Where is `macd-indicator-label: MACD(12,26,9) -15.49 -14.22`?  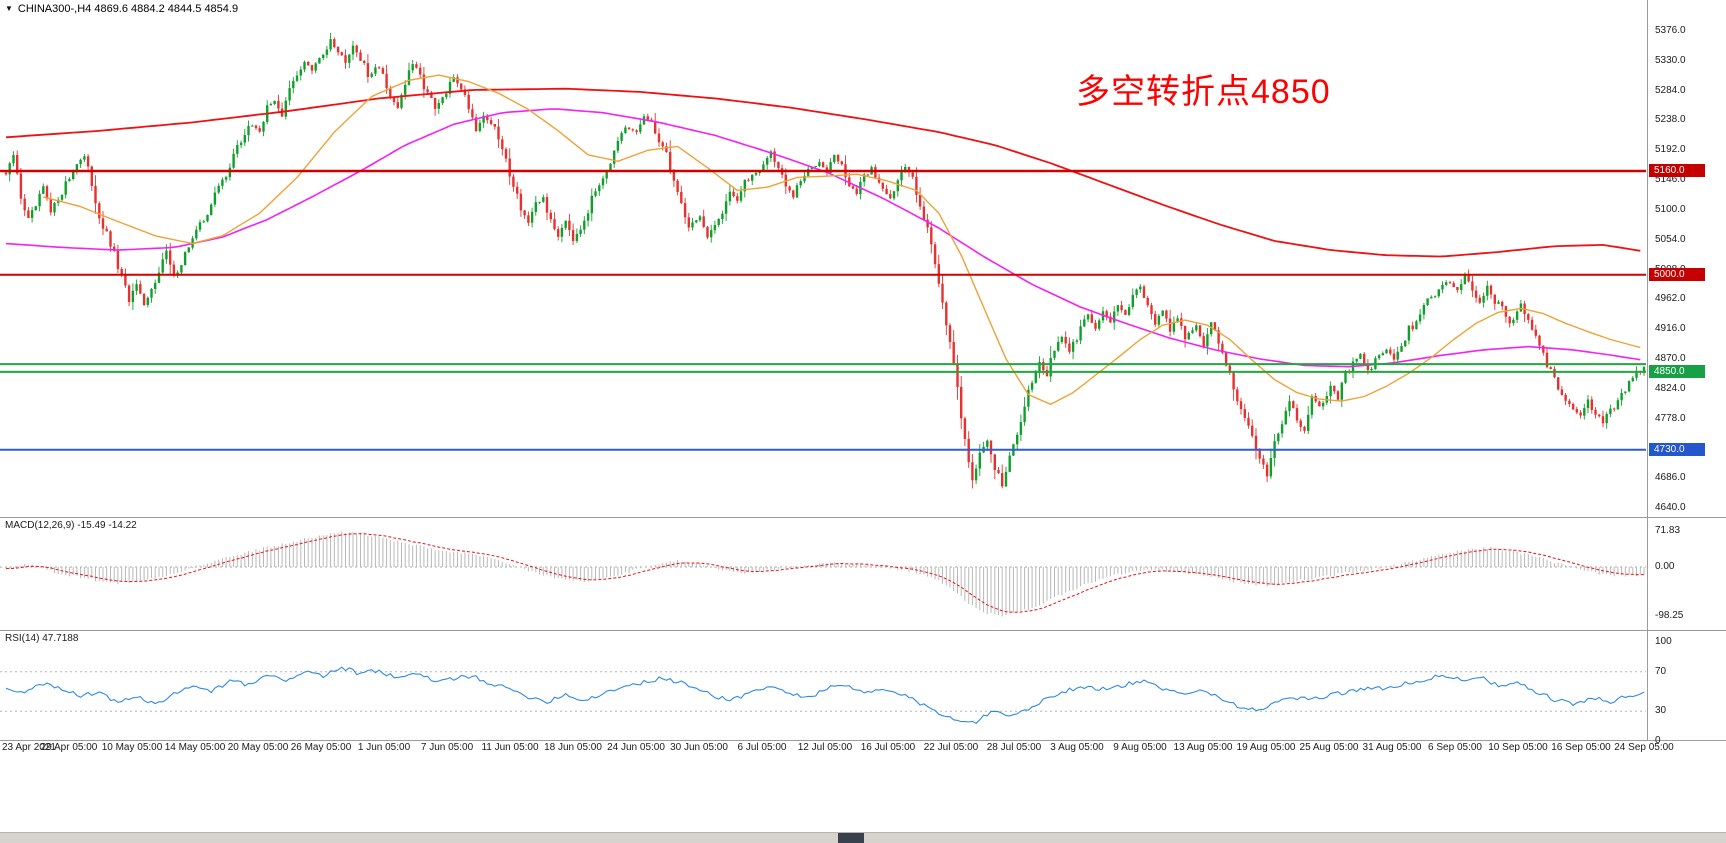 macd-indicator-label: MACD(12,26,9) -15.49 -14.22 is located at coordinates (71, 525).